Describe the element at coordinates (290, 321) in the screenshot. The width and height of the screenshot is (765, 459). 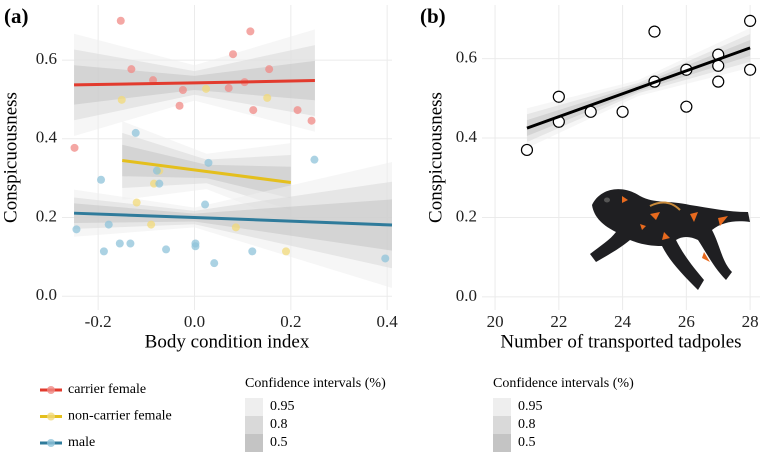
I see `x-tick-label: 0.2` at that location.